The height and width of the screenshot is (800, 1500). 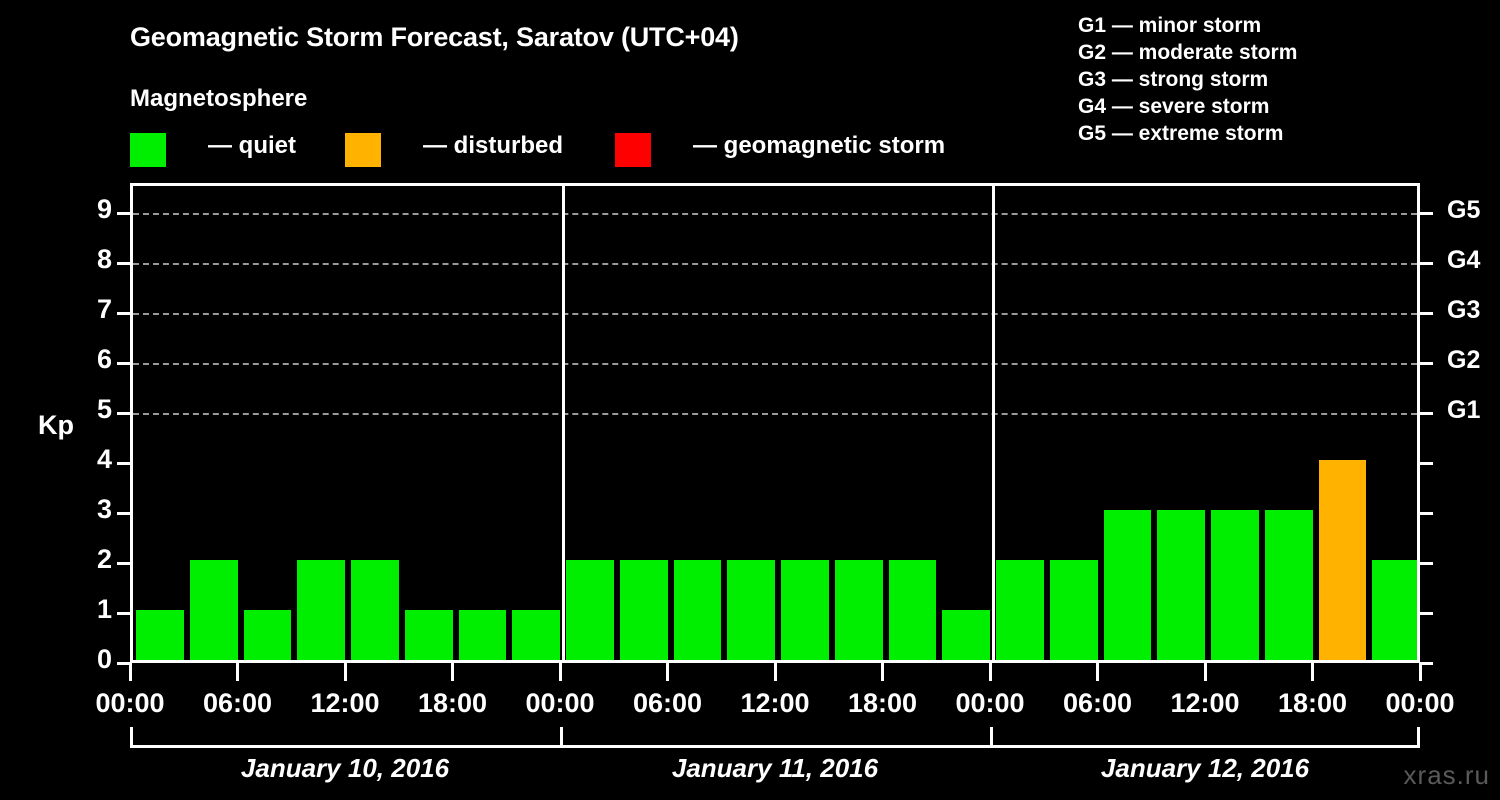 I want to click on gscale-axis-label-g2: G2, so click(x=1464, y=360).